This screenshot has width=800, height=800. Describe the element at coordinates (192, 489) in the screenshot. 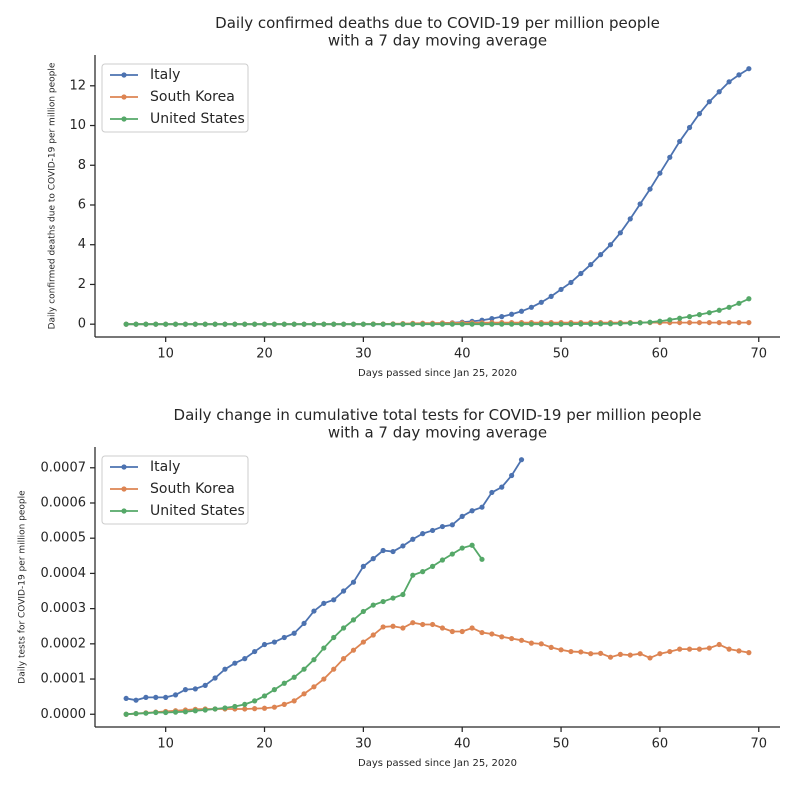

I see `legend-label: South Korea` at that location.